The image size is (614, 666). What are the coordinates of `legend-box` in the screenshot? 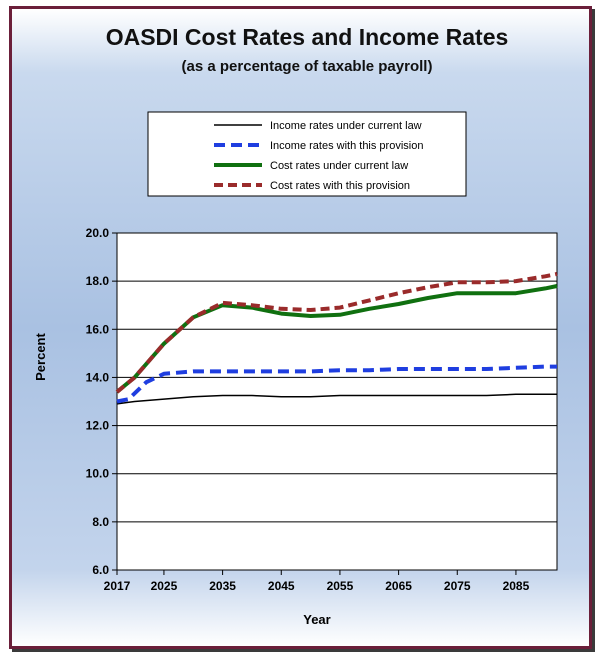 It's located at (307, 154).